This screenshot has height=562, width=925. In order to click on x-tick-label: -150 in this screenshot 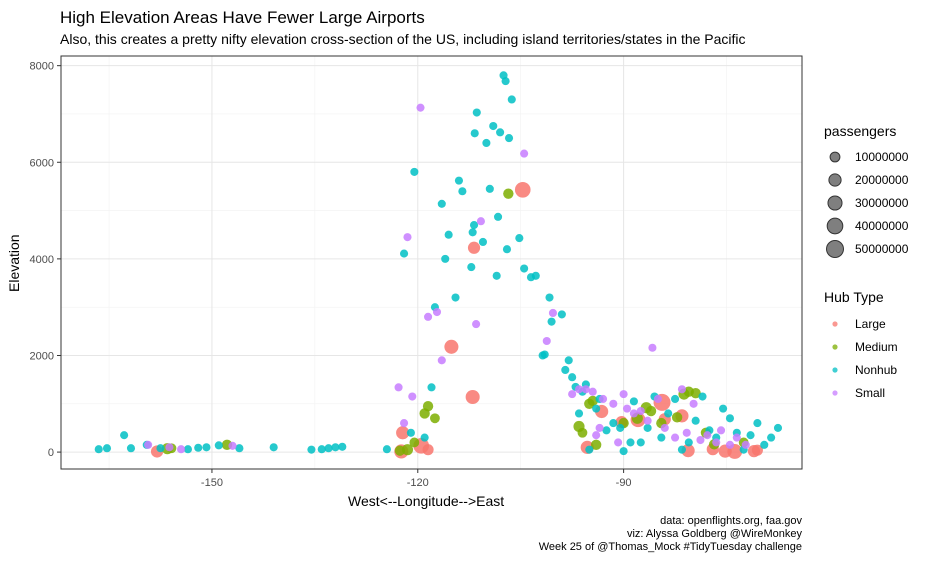, I will do `click(212, 483)`.